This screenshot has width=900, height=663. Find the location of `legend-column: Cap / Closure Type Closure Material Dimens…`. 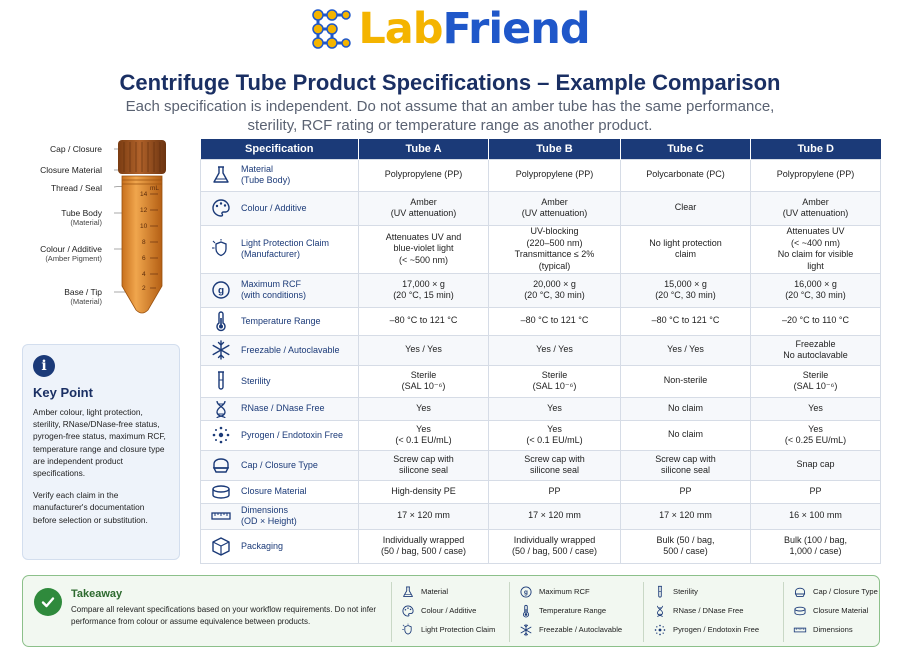

legend-column: Cap / Closure Type Closure Material Dimens… is located at coordinates (830, 612).